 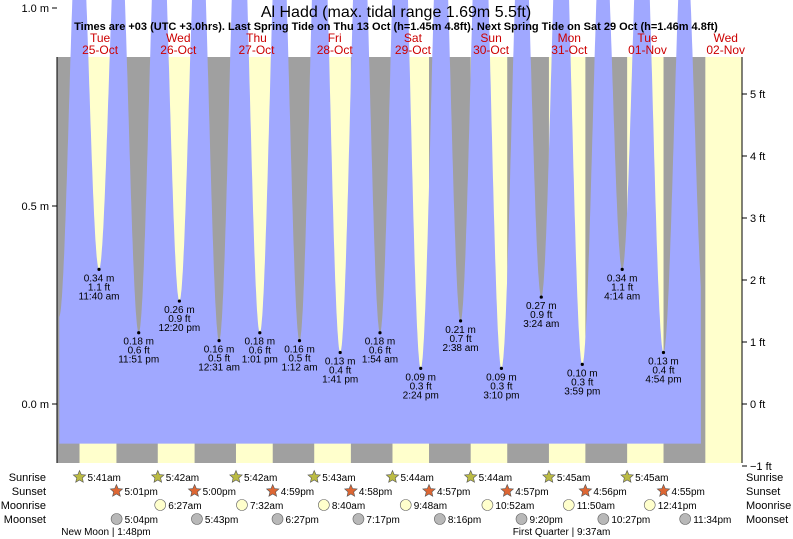 What do you see at coordinates (461, 348) in the screenshot?
I see `tide-time-label: 2:38 am` at bounding box center [461, 348].